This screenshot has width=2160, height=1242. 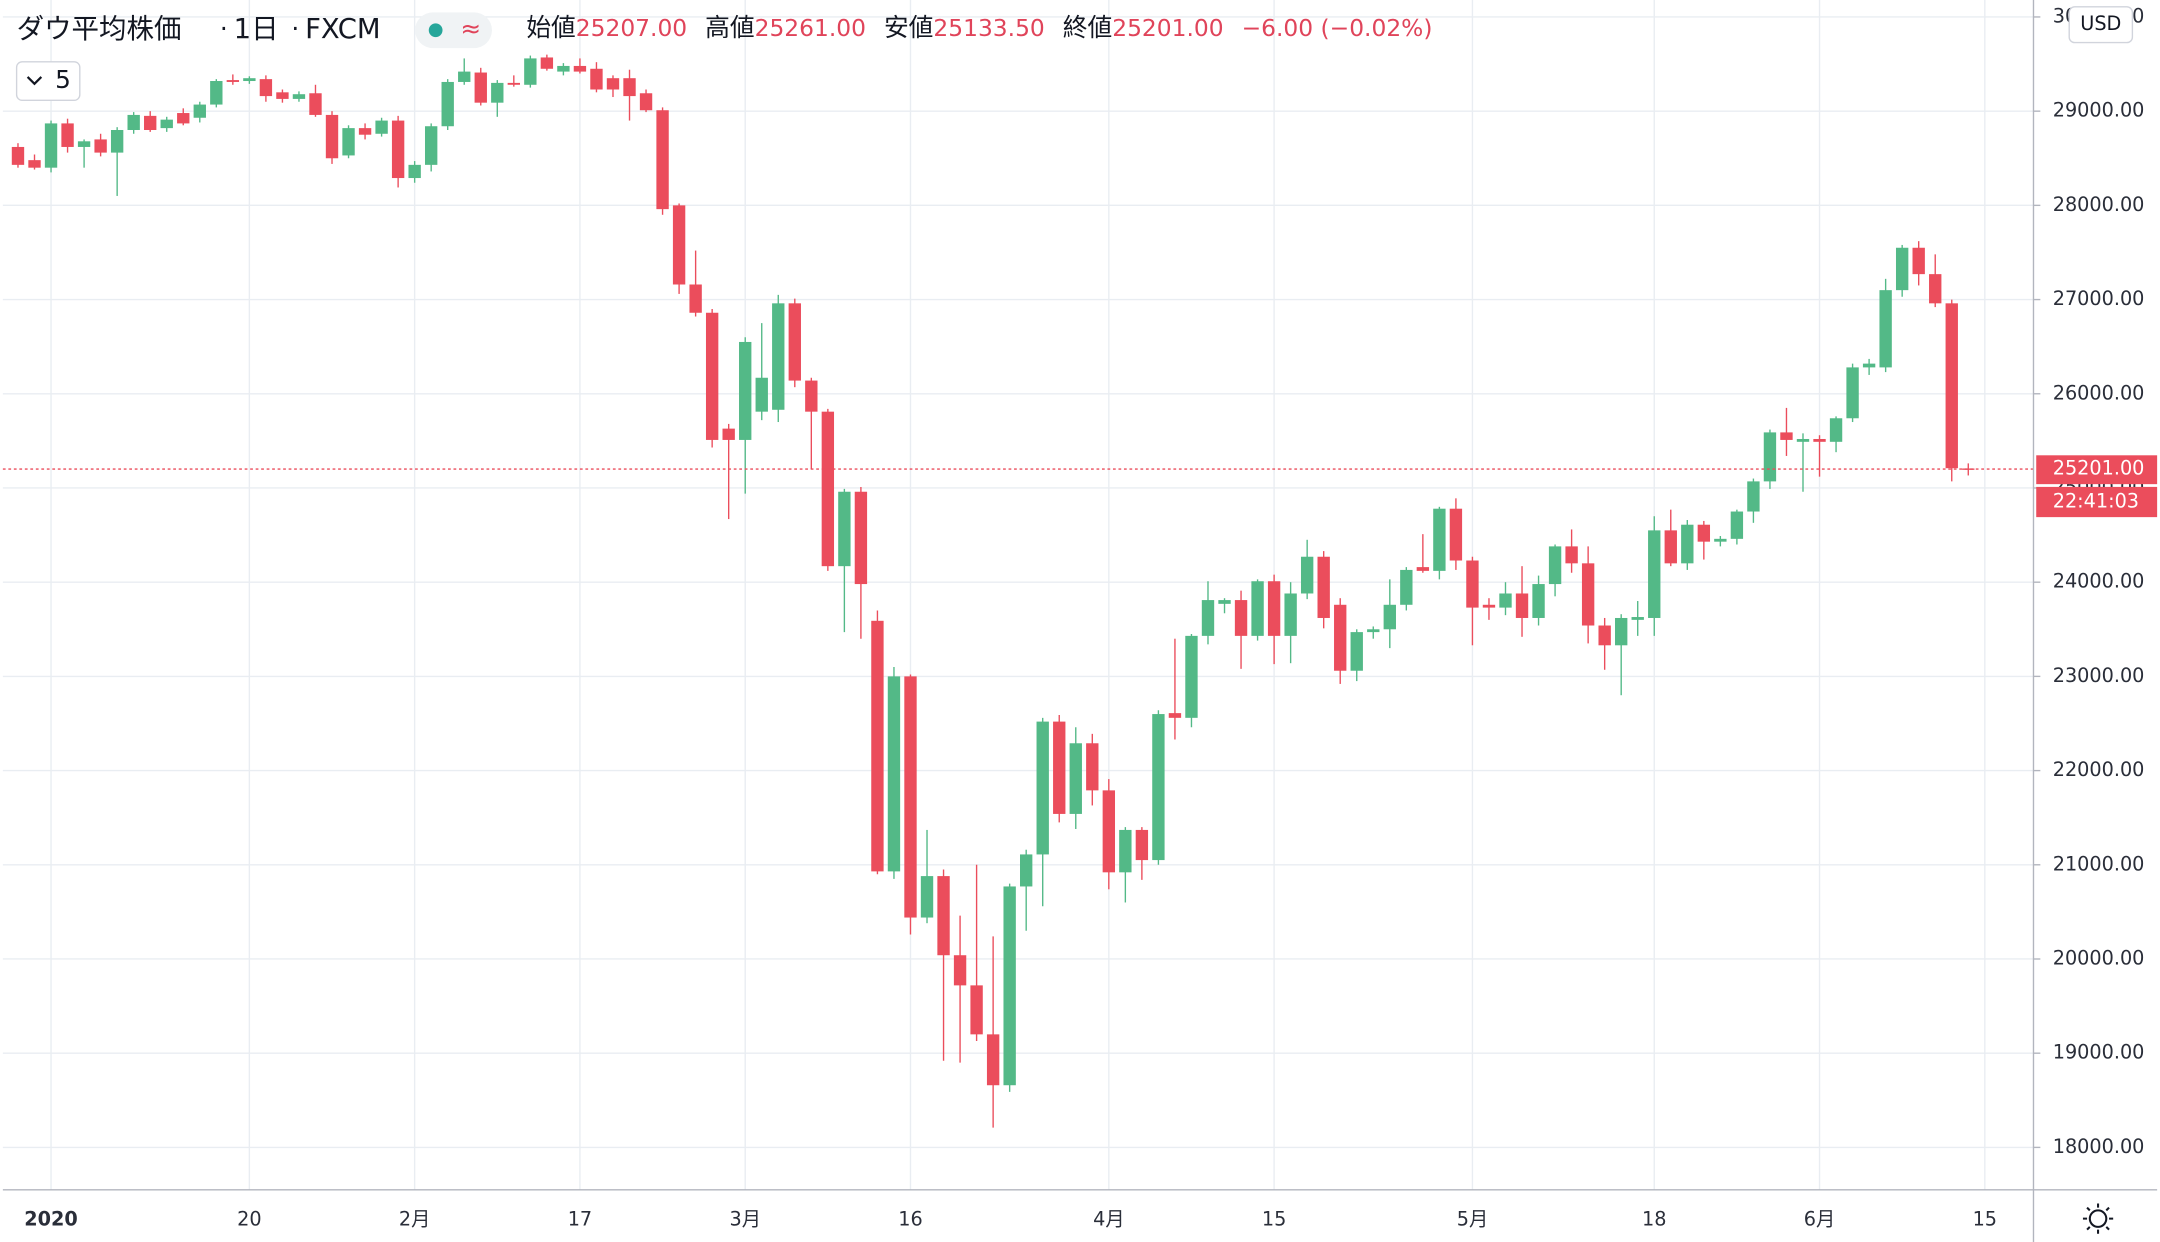 What do you see at coordinates (256, 29) in the screenshot?
I see `interval: 1日` at bounding box center [256, 29].